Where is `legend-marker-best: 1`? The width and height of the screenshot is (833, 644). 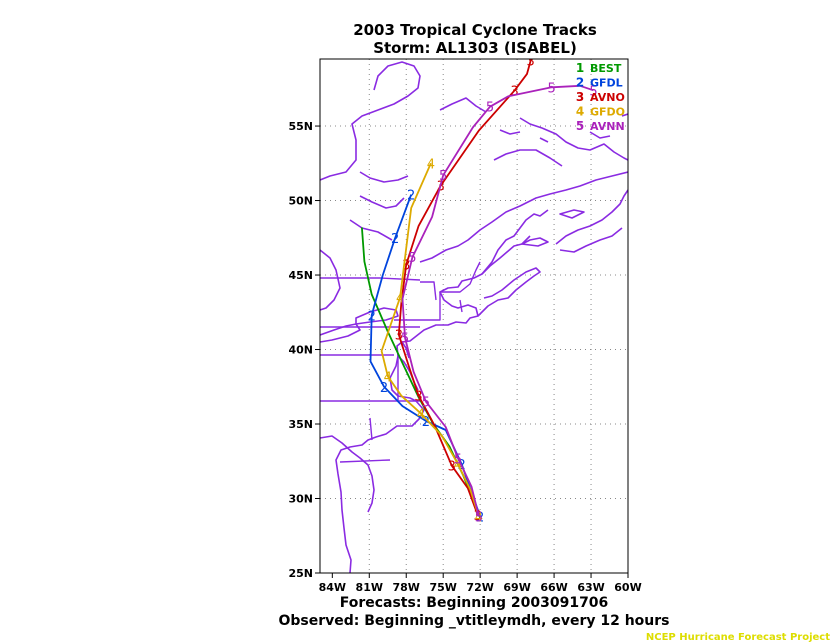
legend-marker-best: 1 is located at coordinates (580, 68).